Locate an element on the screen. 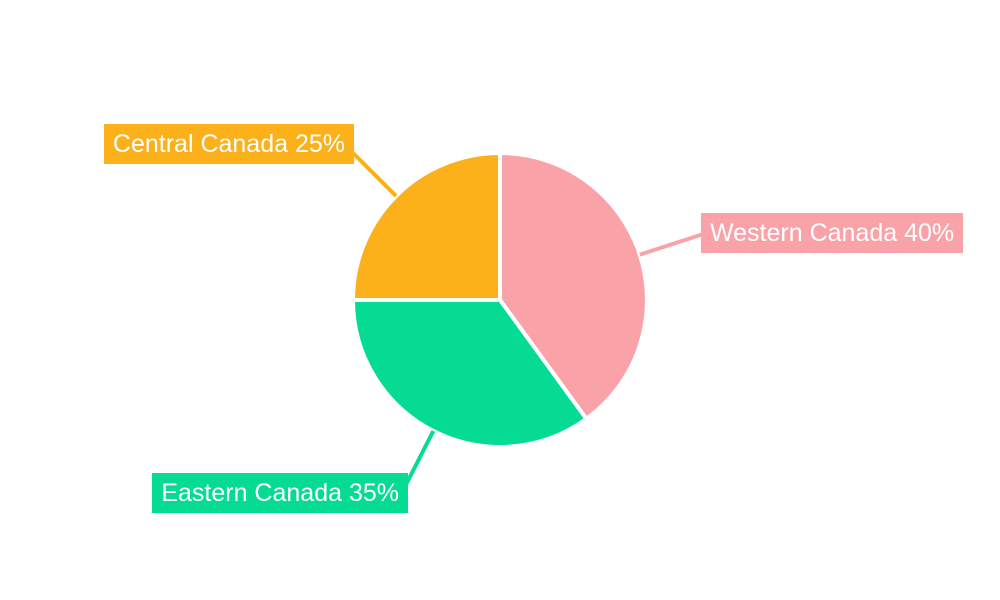  pie-label-western-canada: Western Canada 40% is located at coordinates (832, 233).